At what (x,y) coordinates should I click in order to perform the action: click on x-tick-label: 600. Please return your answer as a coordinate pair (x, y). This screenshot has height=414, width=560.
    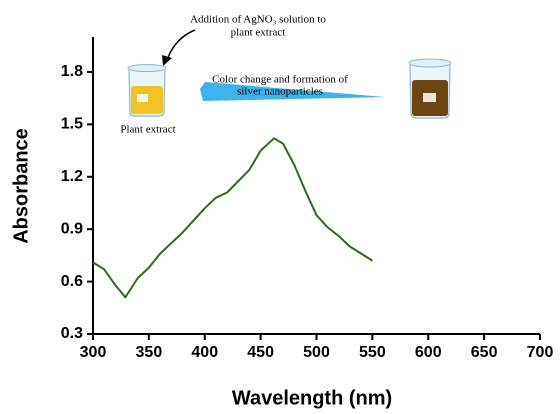
    Looking at the image, I should click on (428, 352).